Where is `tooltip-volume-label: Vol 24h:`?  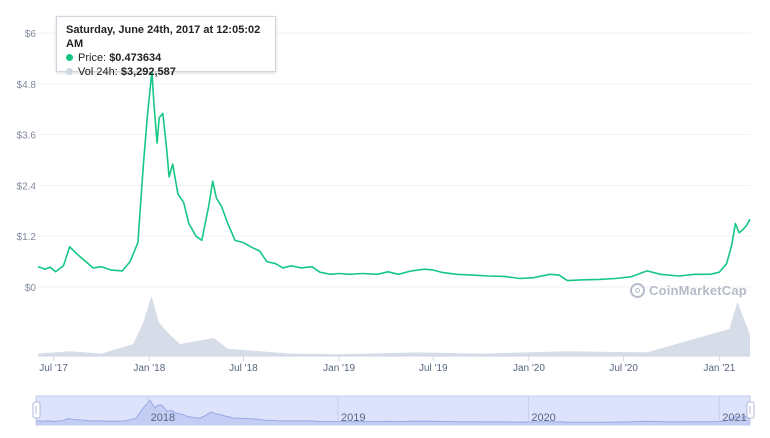
tooltip-volume-label: Vol 24h: is located at coordinates (98, 72).